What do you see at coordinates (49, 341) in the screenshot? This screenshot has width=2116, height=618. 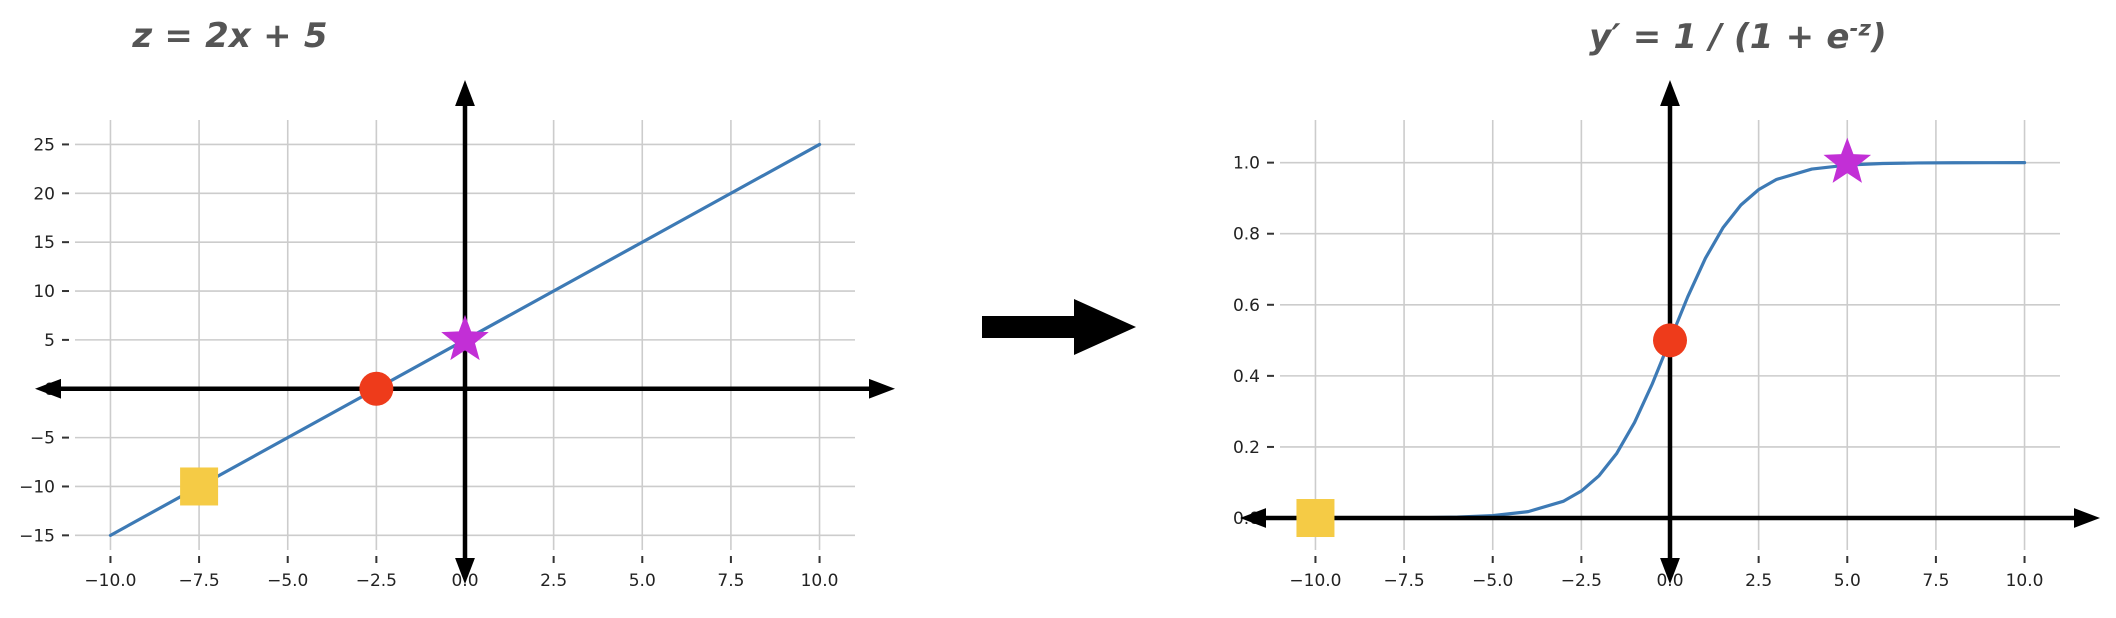 I see `y-tick-label: 5` at bounding box center [49, 341].